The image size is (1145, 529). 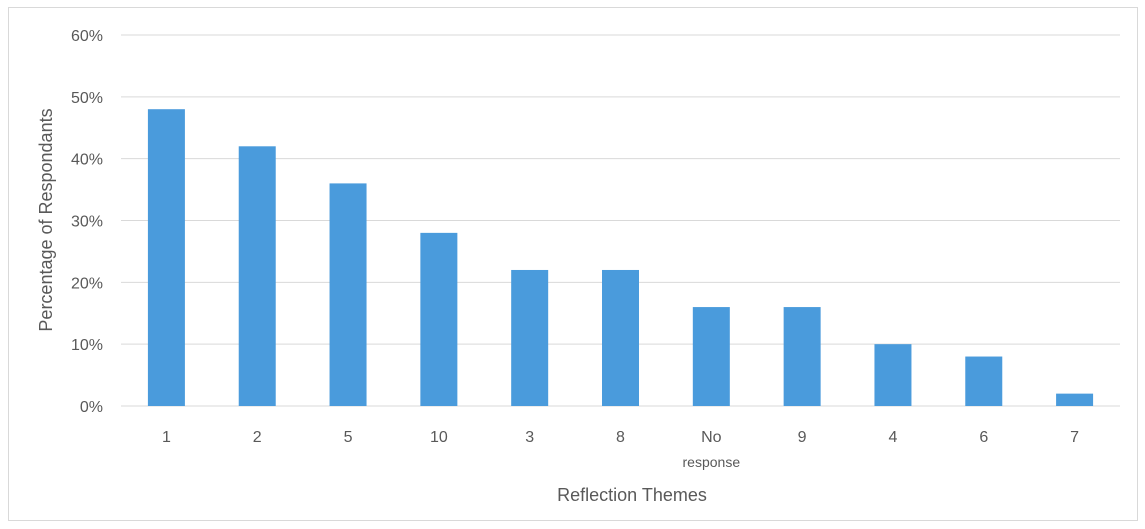 I want to click on y-tick-label: 10%, so click(x=87, y=345).